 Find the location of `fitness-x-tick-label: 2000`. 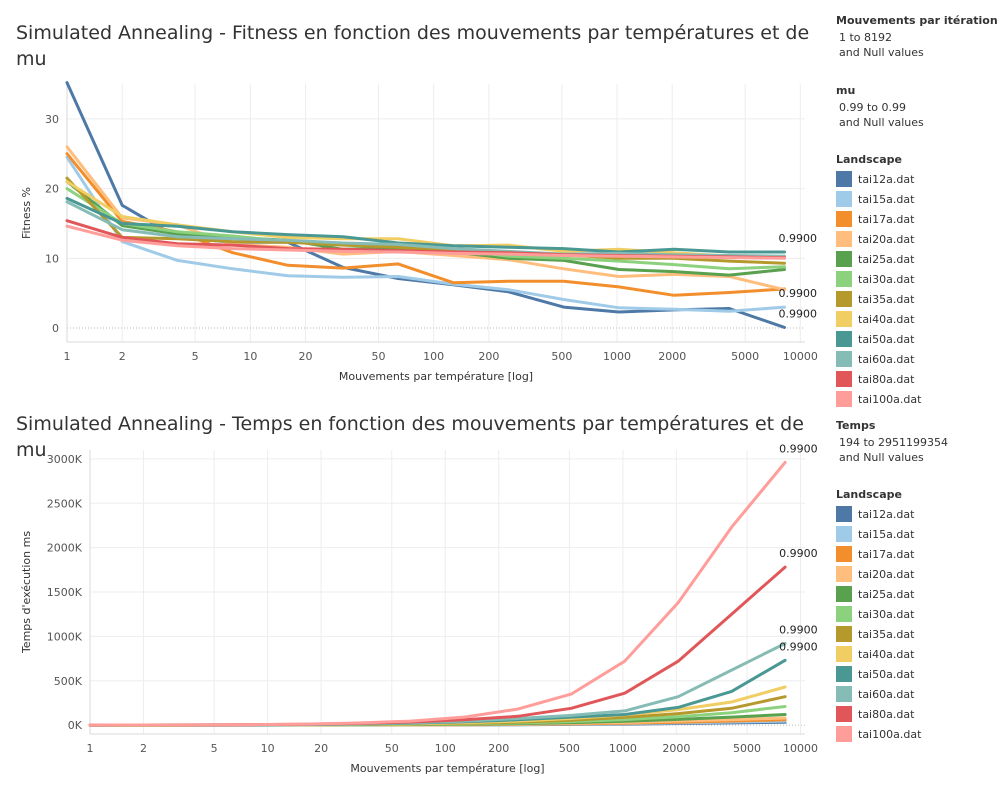

fitness-x-tick-label: 2000 is located at coordinates (672, 356).